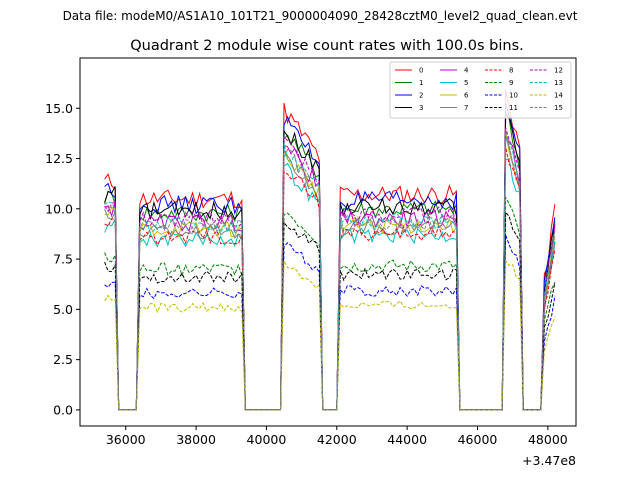 This screenshot has width=640, height=480. Describe the element at coordinates (558, 108) in the screenshot. I see `legend-label-15: 15` at that location.